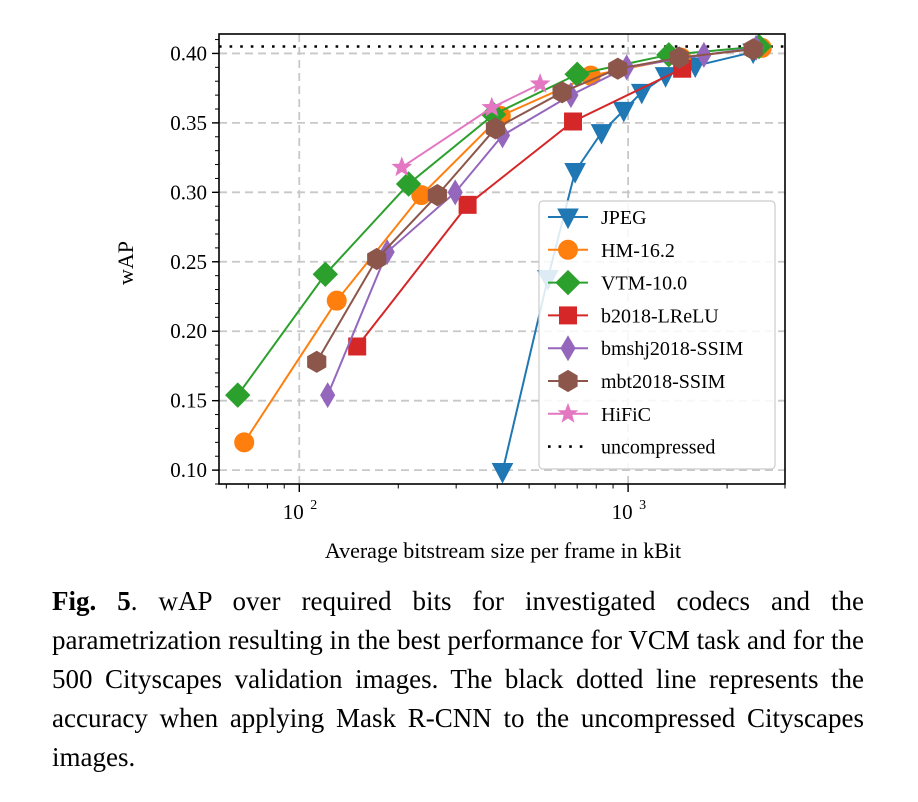 This screenshot has width=918, height=802. Describe the element at coordinates (188, 331) in the screenshot. I see `y-tick-label: 0.20` at that location.